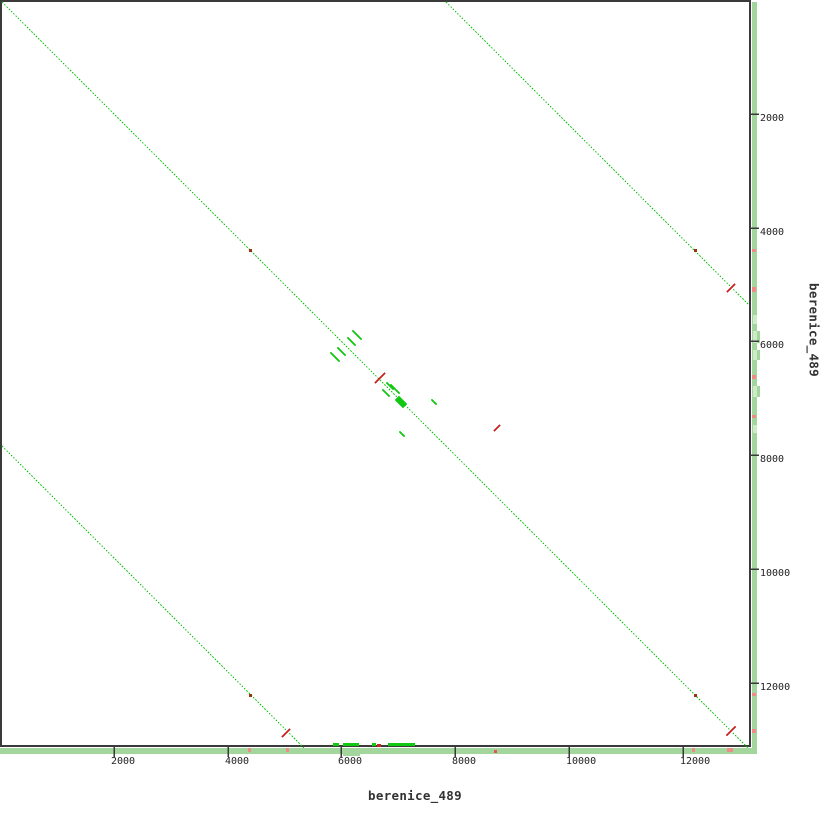  I want to click on y-axis-title: berenice_489, so click(814, 330).